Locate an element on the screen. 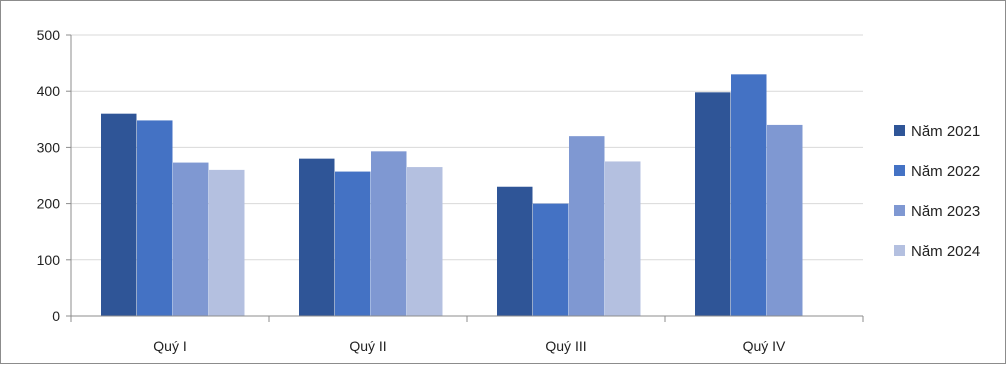 The image size is (1006, 365). legend-label: Năm 2022 is located at coordinates (945, 171).